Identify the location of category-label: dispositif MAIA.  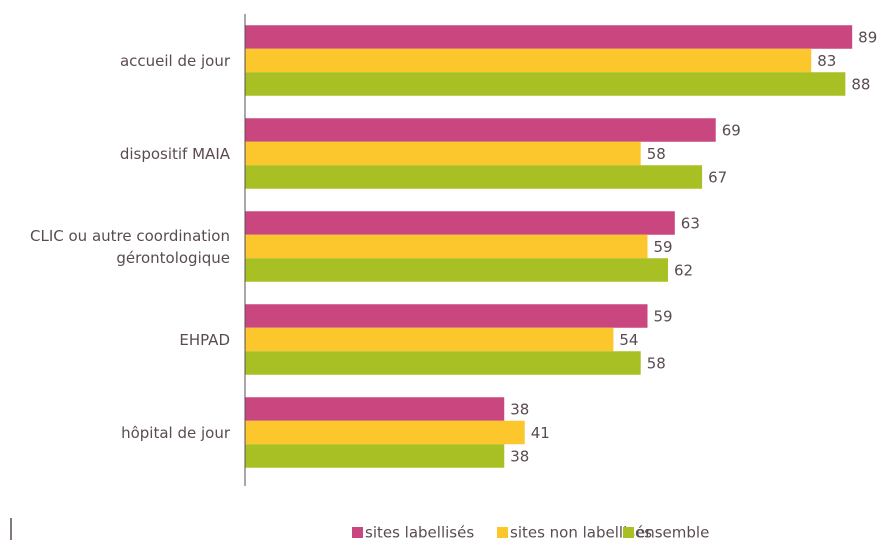
(174, 153).